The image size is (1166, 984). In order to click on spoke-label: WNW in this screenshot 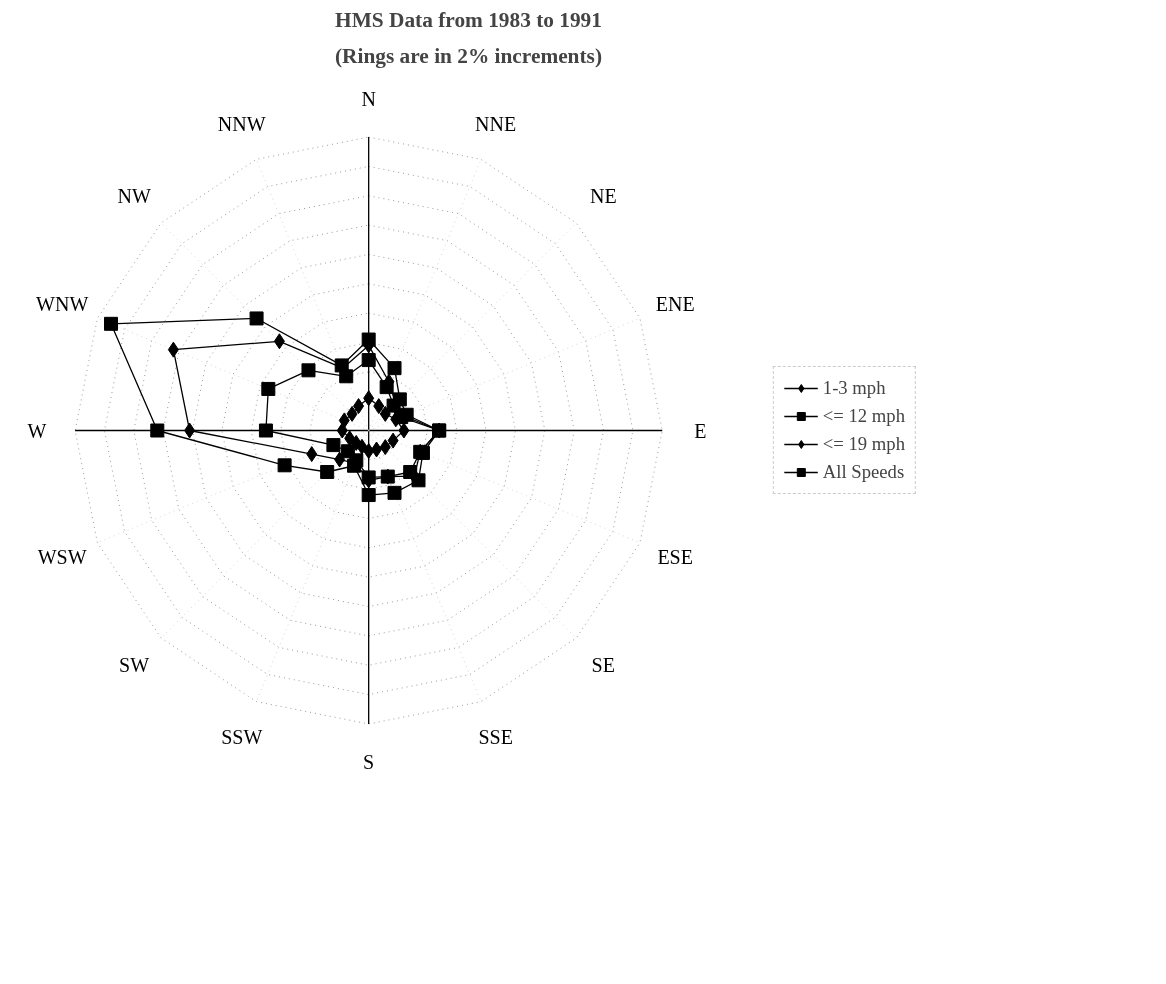, I will do `click(62, 303)`.